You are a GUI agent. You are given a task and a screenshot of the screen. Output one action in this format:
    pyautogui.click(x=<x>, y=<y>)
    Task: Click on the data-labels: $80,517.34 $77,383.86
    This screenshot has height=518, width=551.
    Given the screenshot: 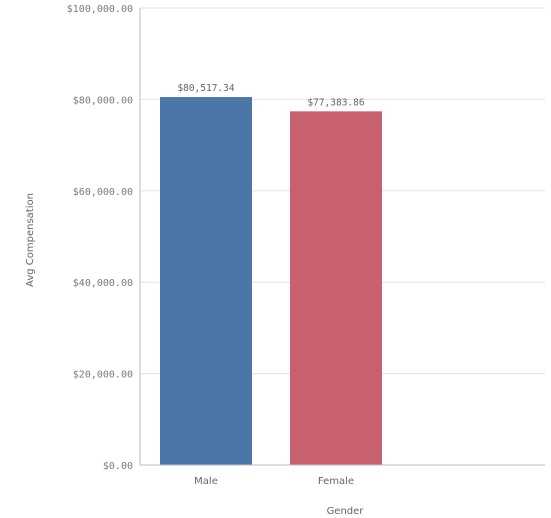 What is the action you would take?
    pyautogui.click(x=270, y=95)
    